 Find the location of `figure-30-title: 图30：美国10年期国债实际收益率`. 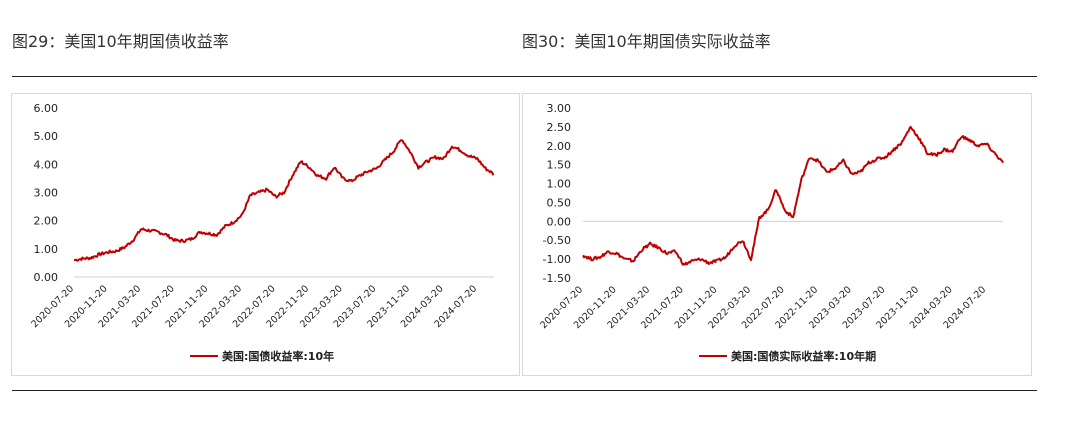

figure-30-title: 图30：美国10年期国债实际收益率 is located at coordinates (646, 41).